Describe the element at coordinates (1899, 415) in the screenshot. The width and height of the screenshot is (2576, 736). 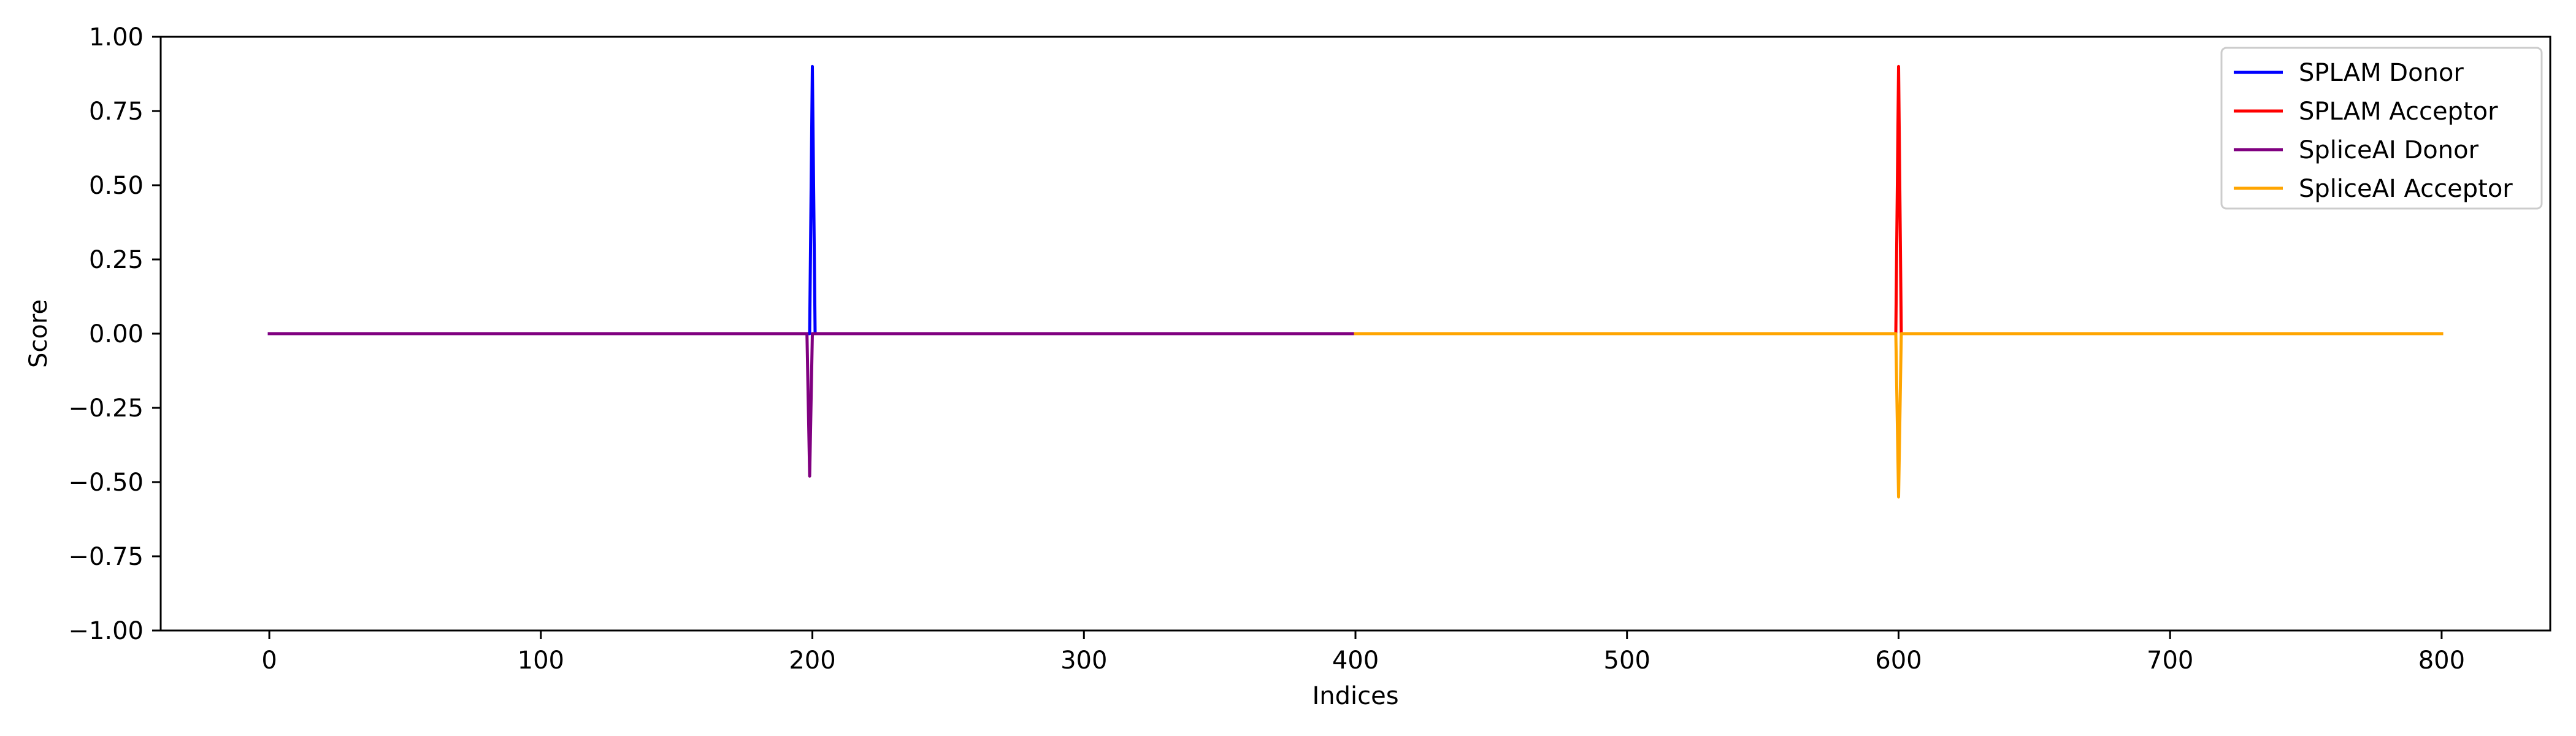
I see `series-line-spliceai-acceptor` at that location.